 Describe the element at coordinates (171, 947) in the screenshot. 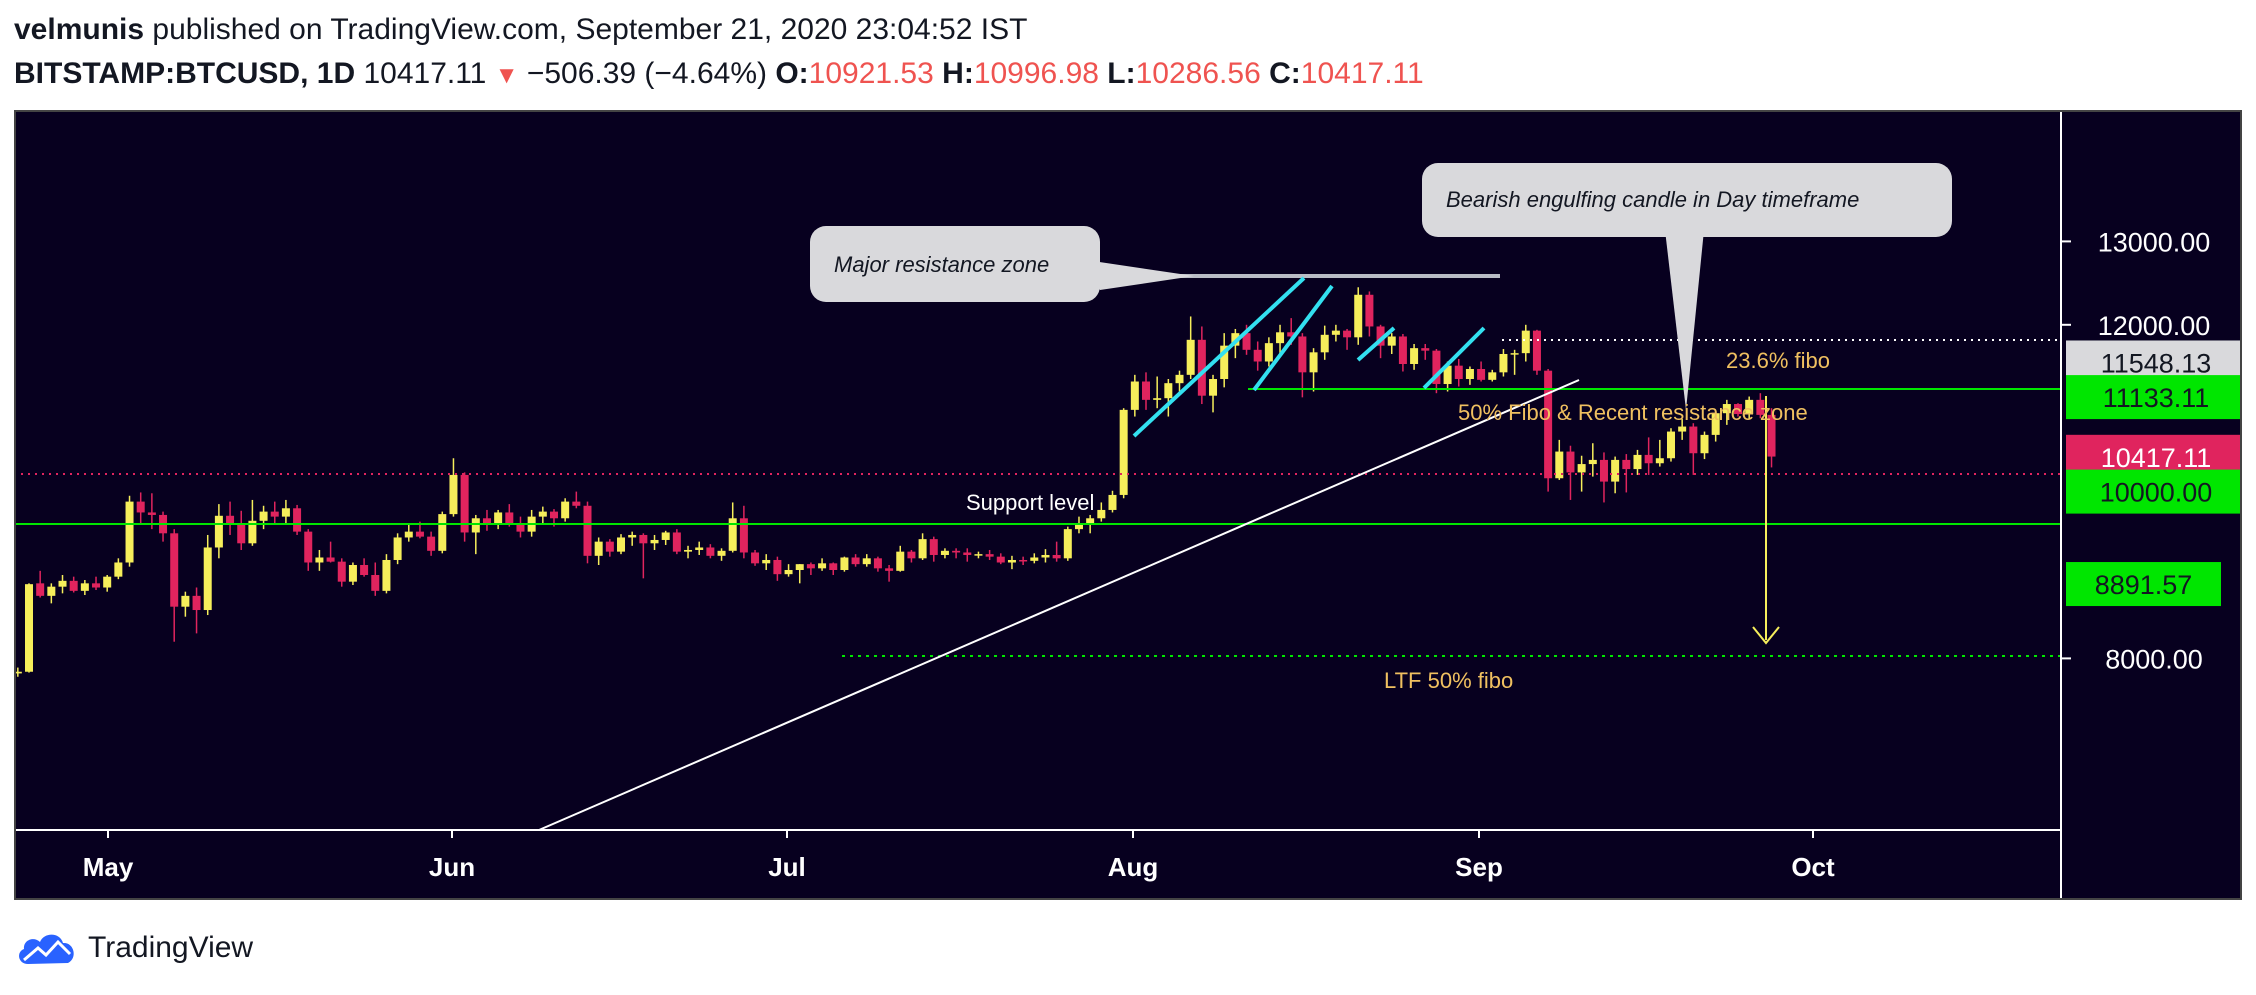

I see `tradingview-brand: TradingView` at that location.